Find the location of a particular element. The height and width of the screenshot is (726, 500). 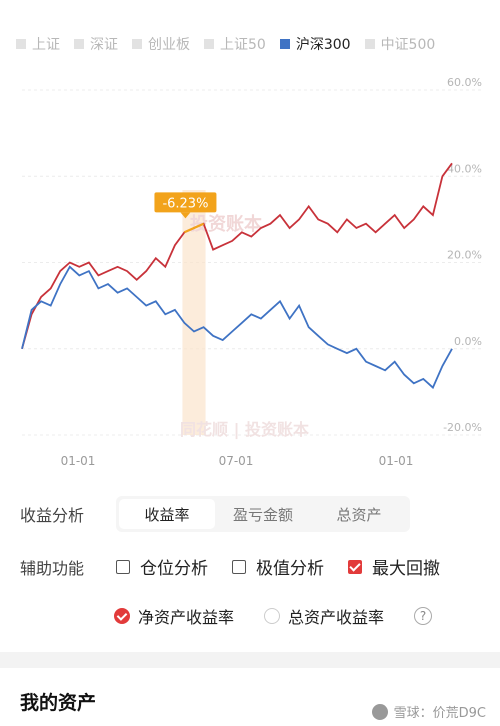

assets-title: 我的资产 is located at coordinates (58, 703).